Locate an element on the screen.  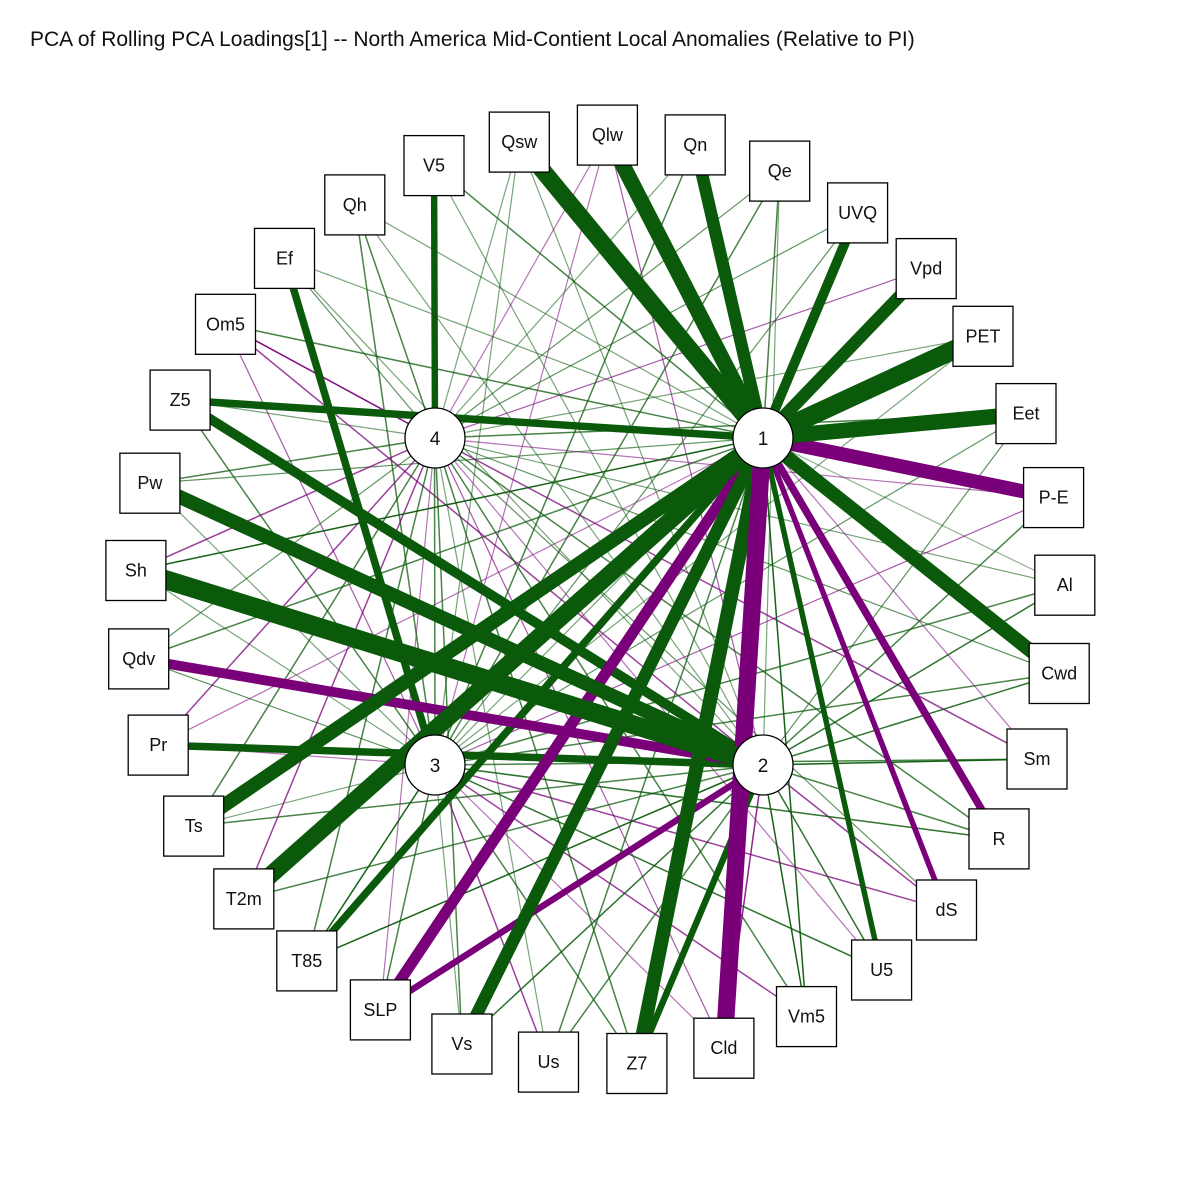
variable-label: SLP is located at coordinates (380, 1010).